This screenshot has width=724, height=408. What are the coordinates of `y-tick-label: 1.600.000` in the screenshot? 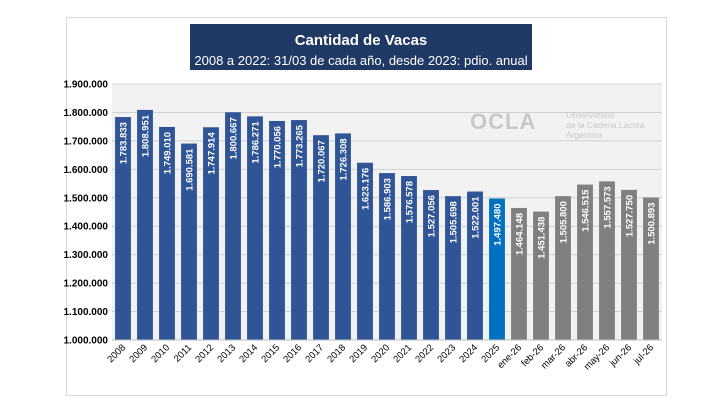 It's located at (86, 170).